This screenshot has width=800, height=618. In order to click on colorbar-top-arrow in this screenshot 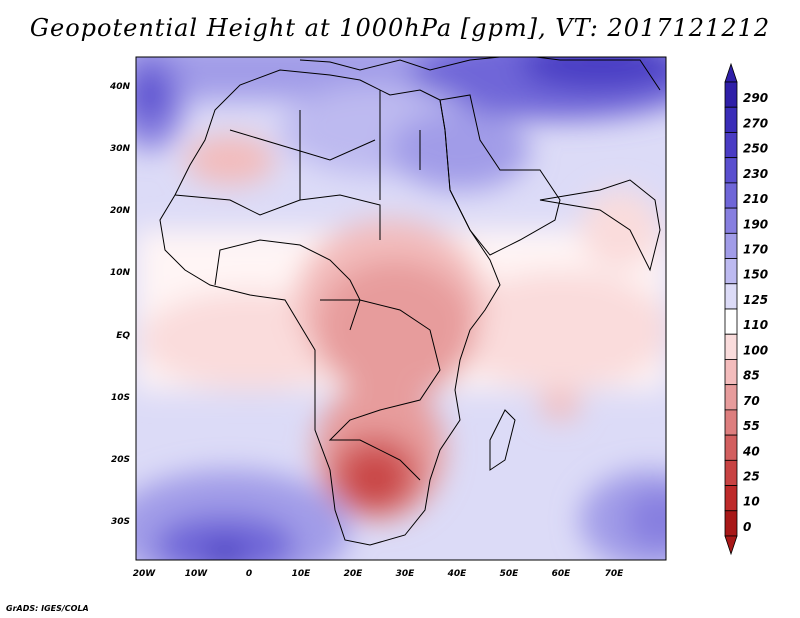, I will do `click(731, 72)`.